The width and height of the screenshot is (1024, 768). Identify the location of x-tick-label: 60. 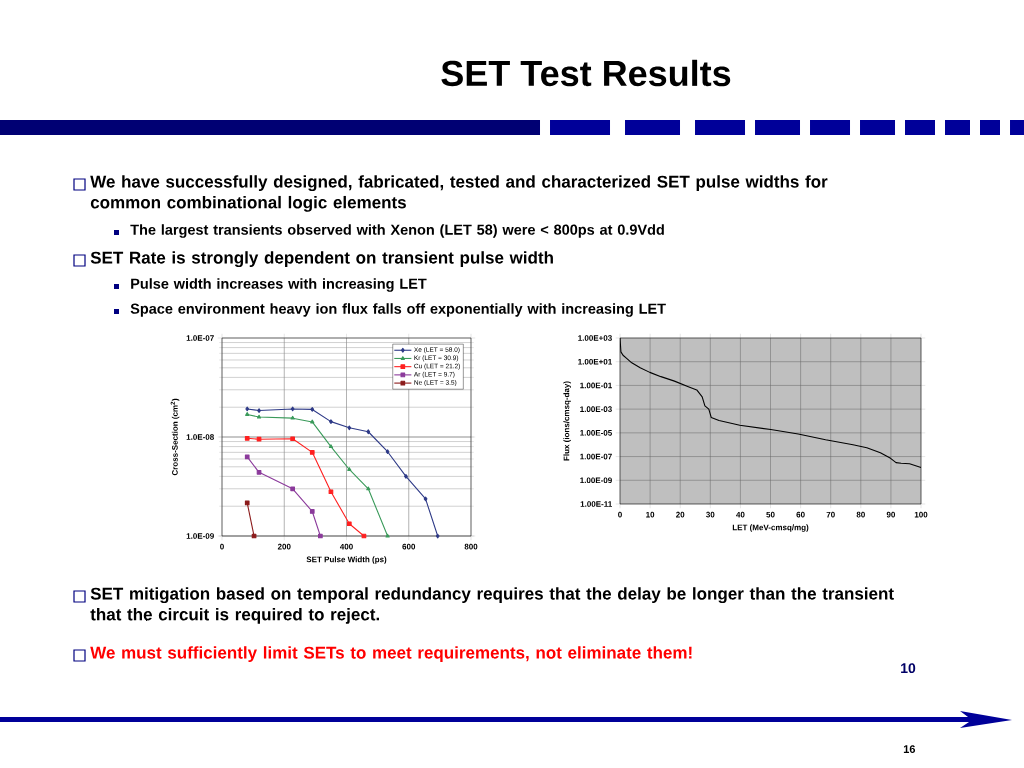
(800, 514).